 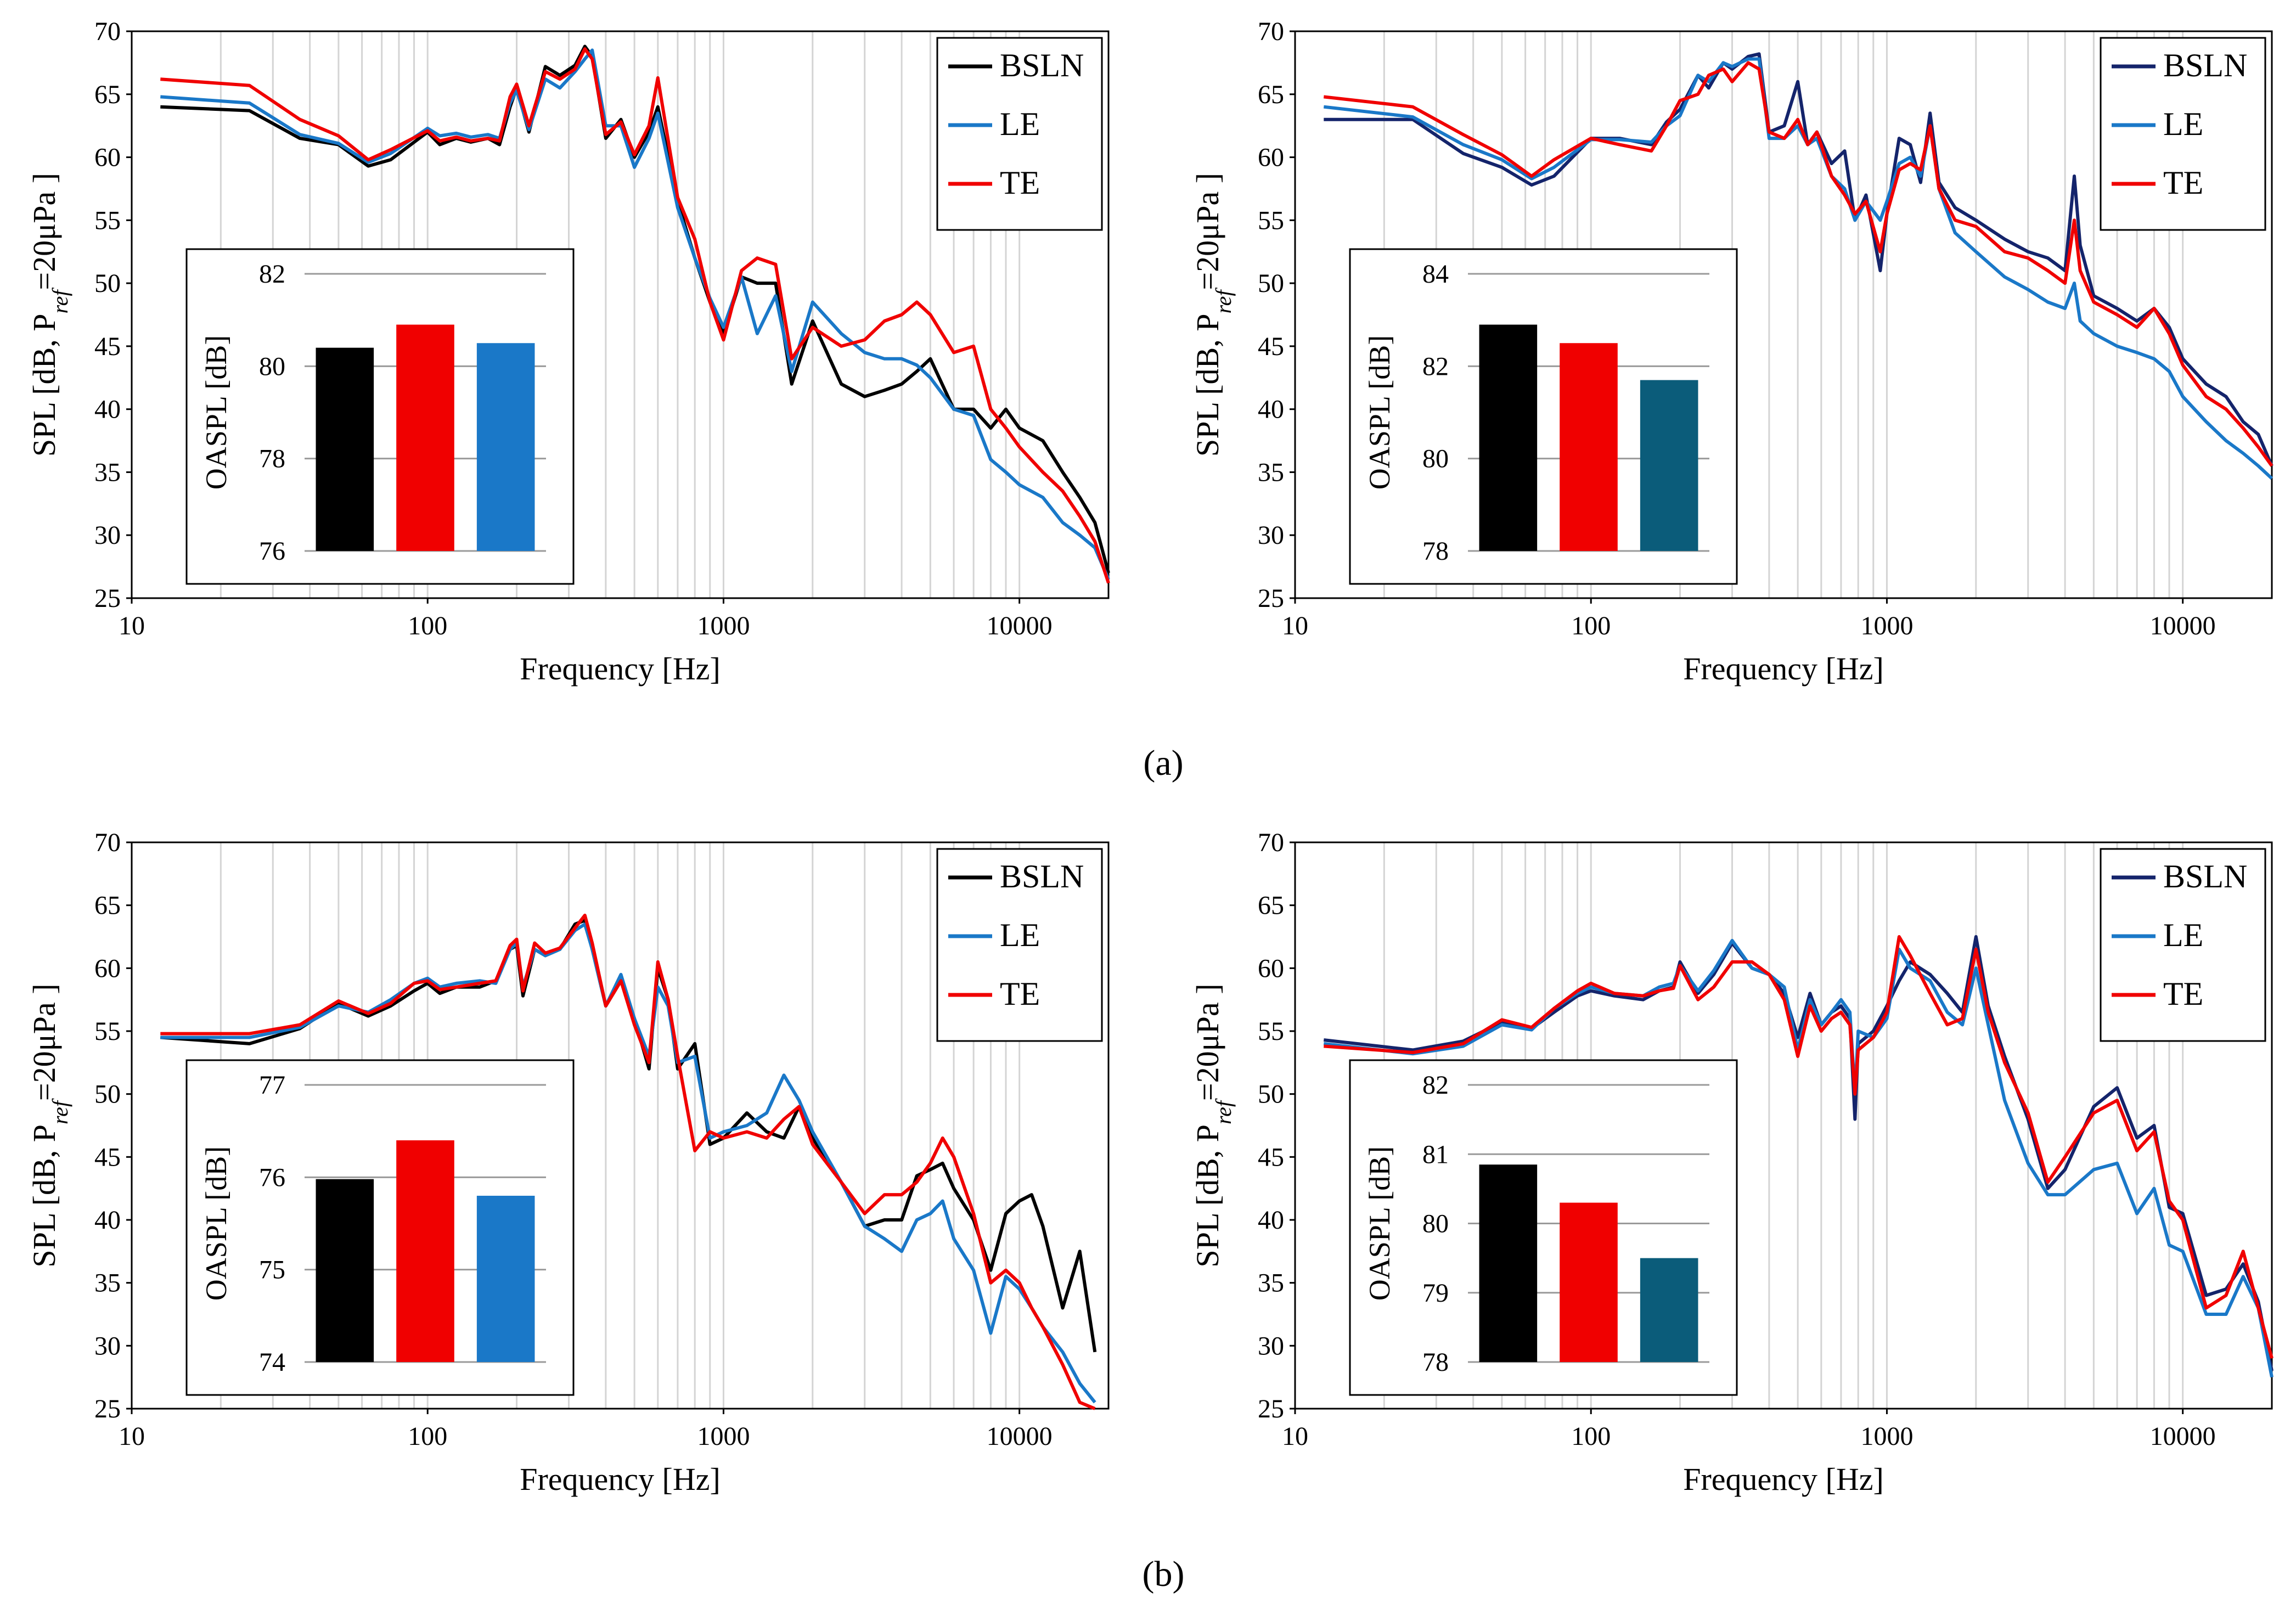 I want to click on legend-entry-te: TE, so click(x=1020, y=994).